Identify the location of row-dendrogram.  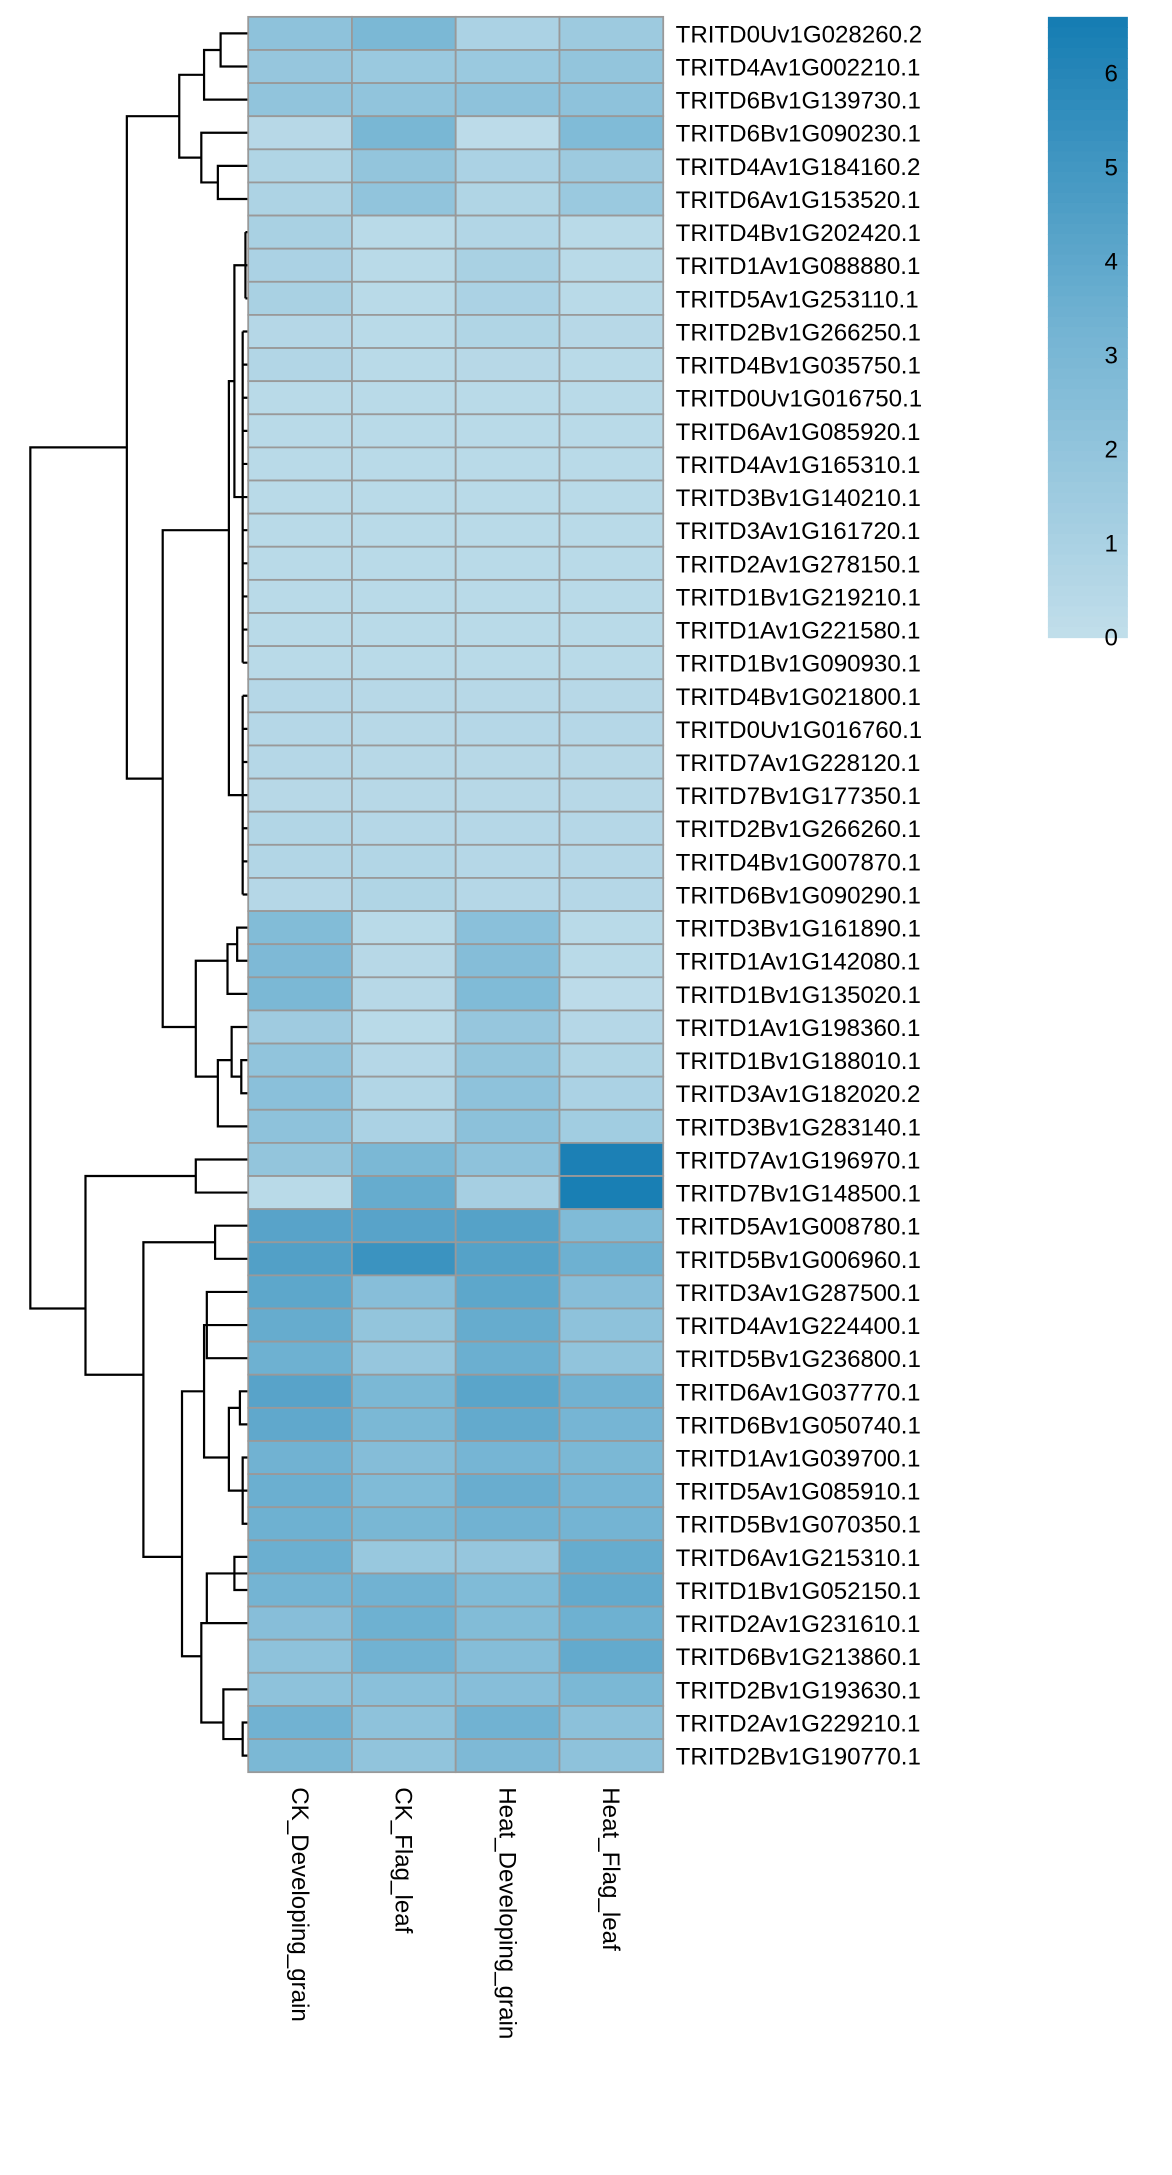
(139, 894).